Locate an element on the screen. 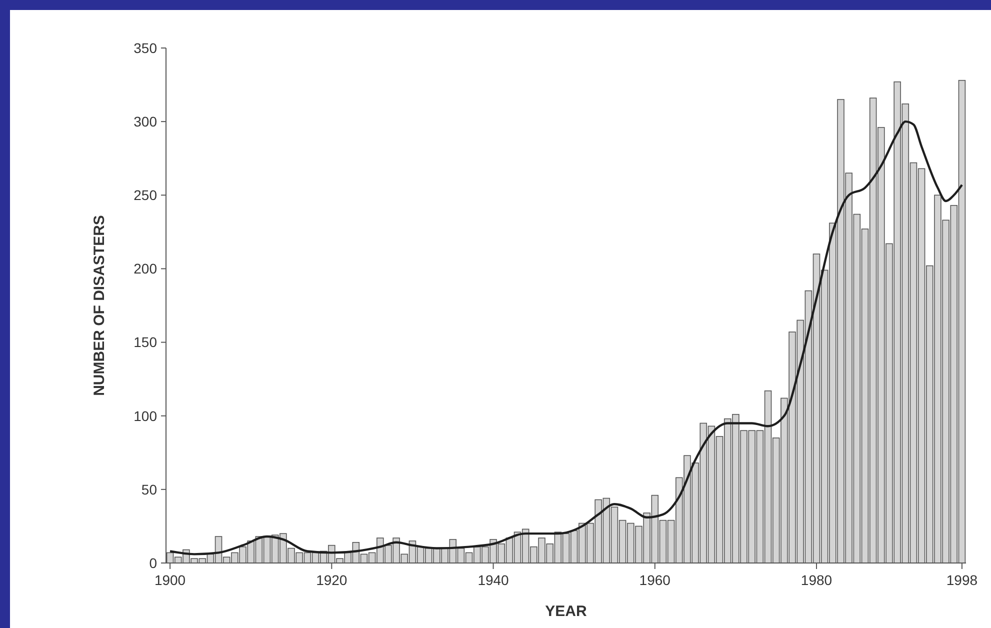 The image size is (991, 628). y-tick-label: 50 is located at coordinates (149, 489).